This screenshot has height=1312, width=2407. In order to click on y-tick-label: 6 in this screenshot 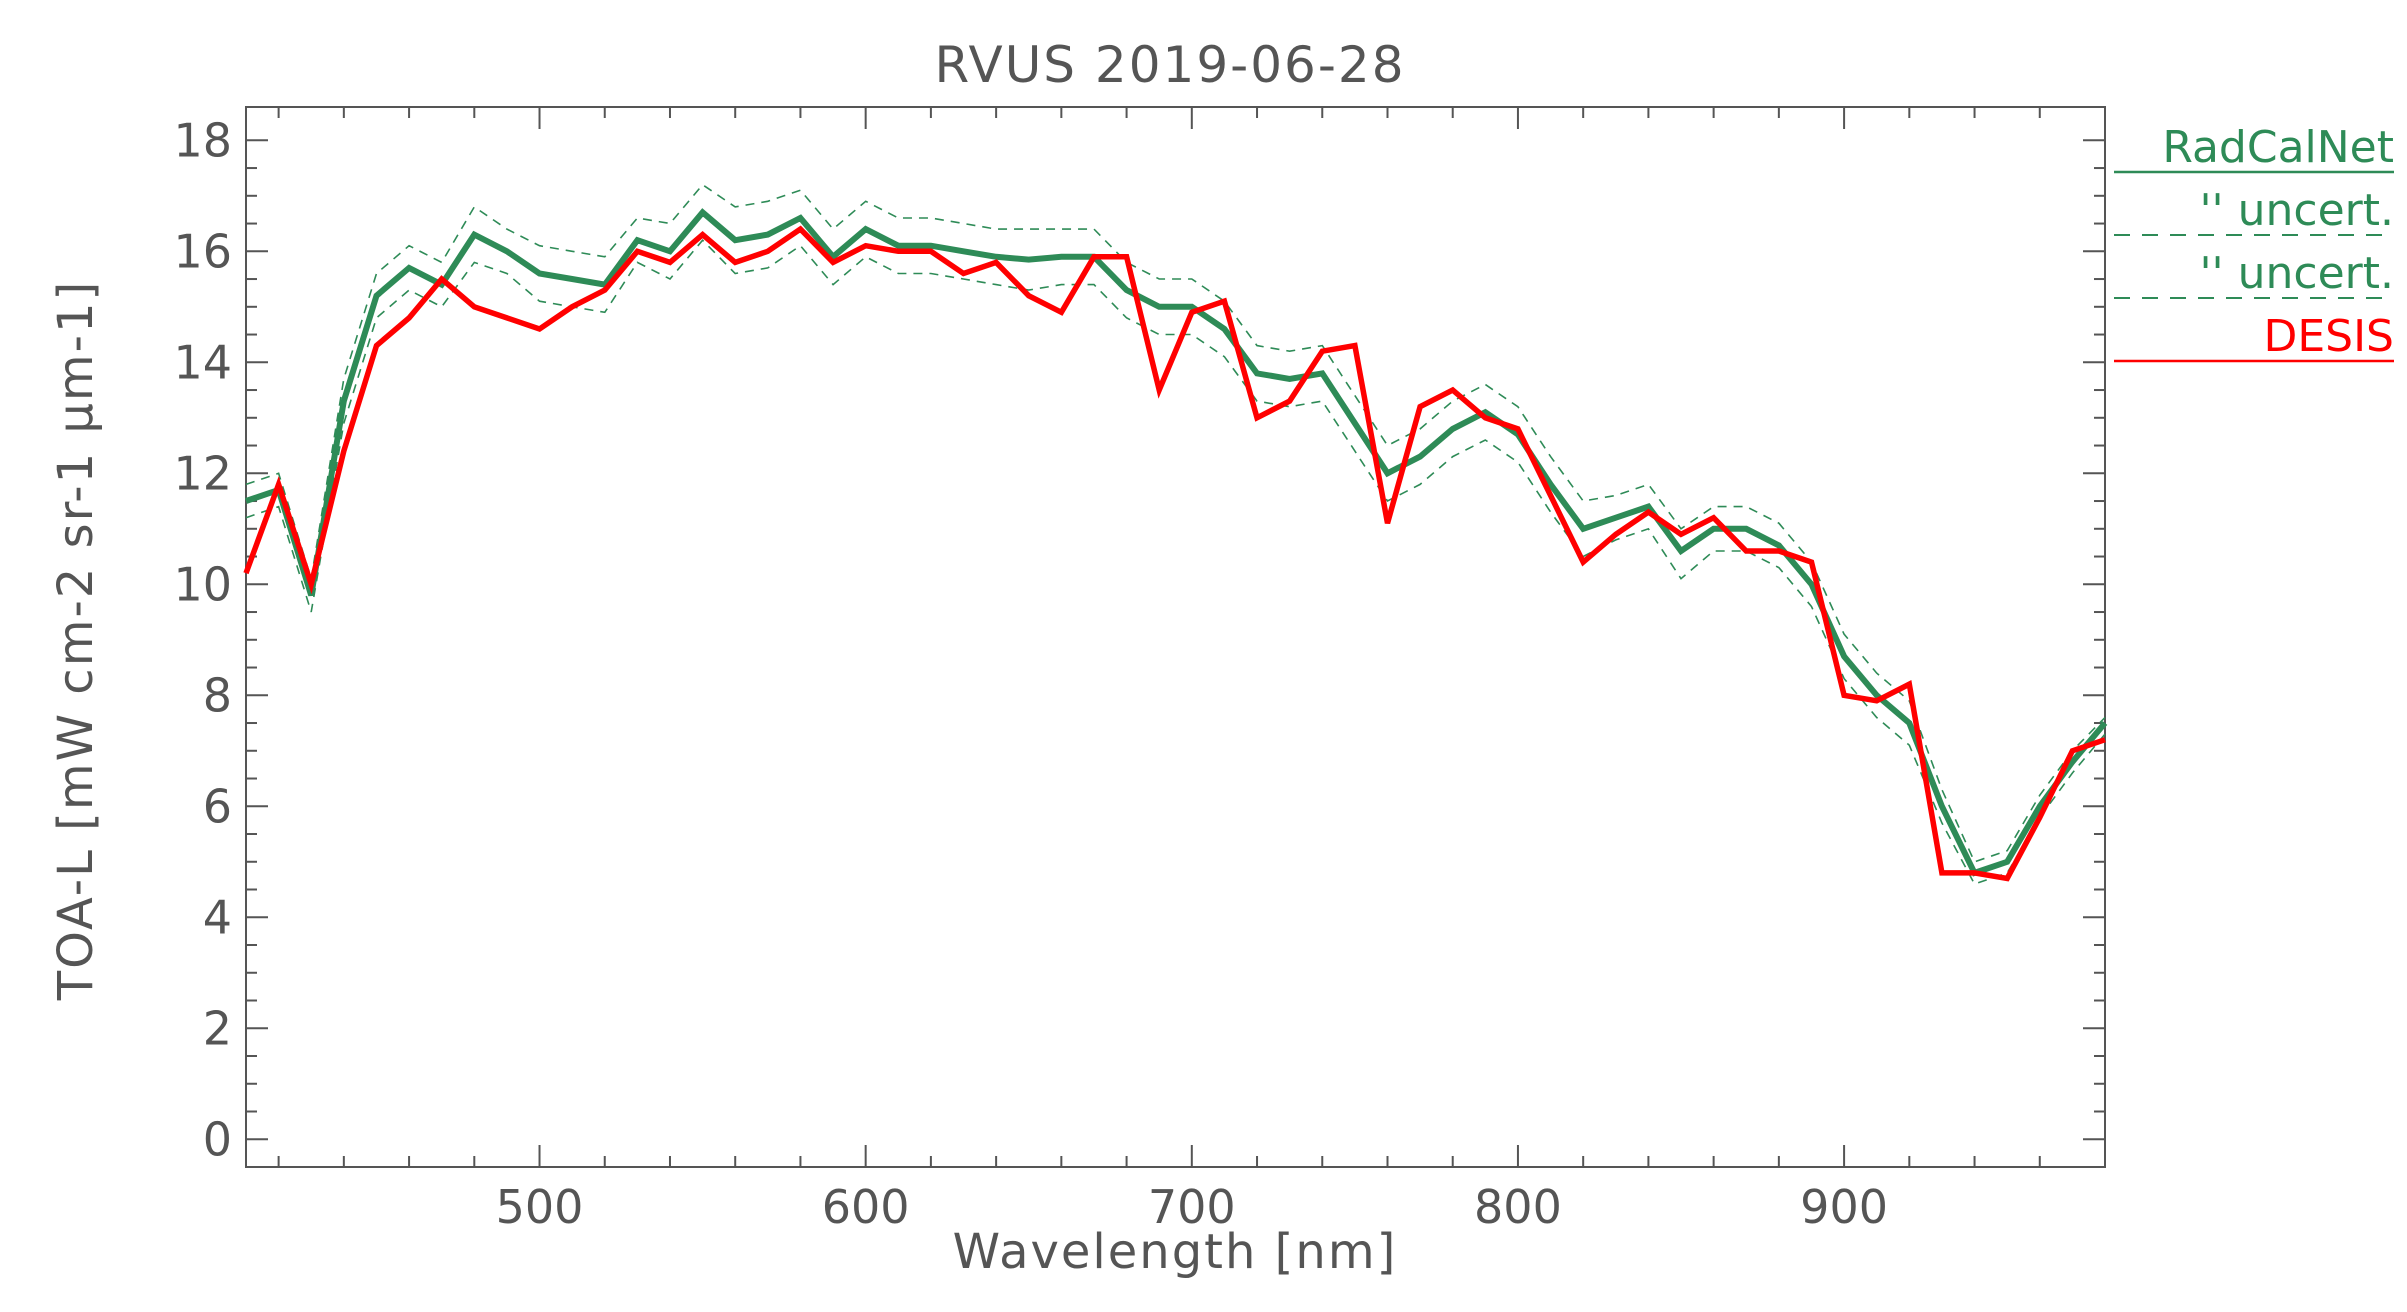, I will do `click(217, 806)`.